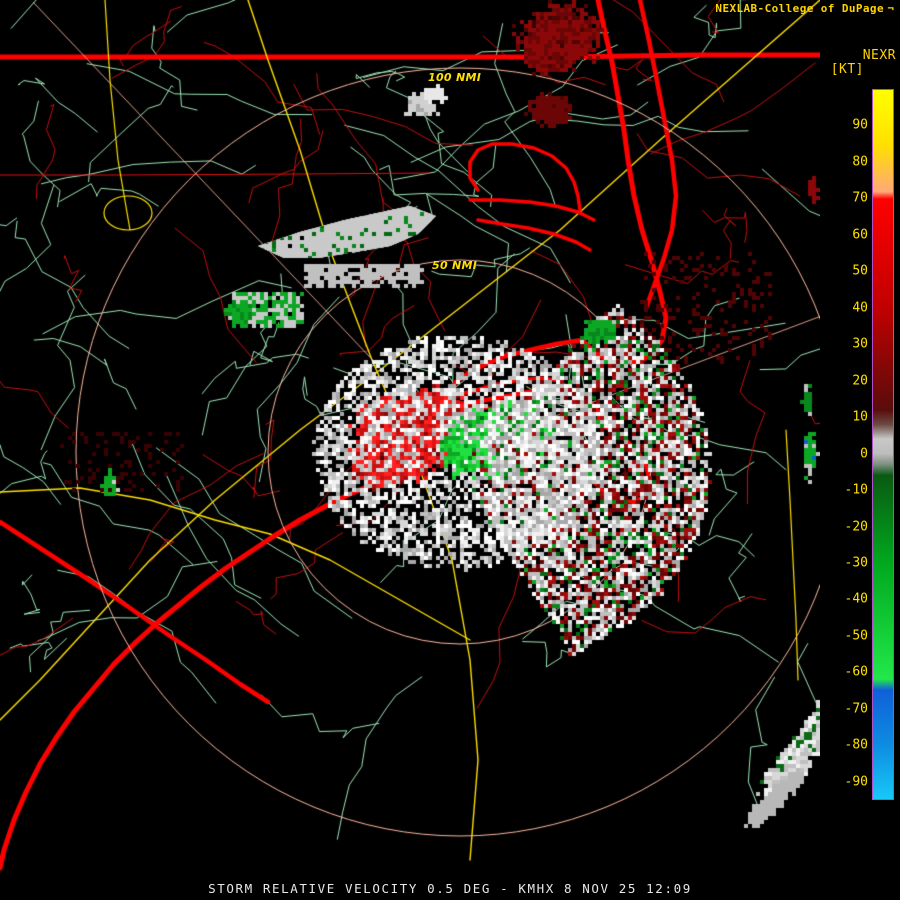 The image size is (900, 900). Describe the element at coordinates (860, 381) in the screenshot. I see `colorbar-tick-20: 20` at that location.